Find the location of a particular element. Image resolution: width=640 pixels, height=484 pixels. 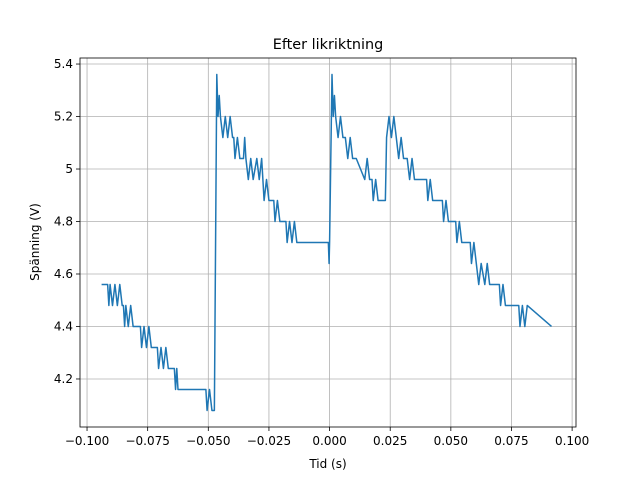

x-tick-label: 0.075 is located at coordinates (511, 441).